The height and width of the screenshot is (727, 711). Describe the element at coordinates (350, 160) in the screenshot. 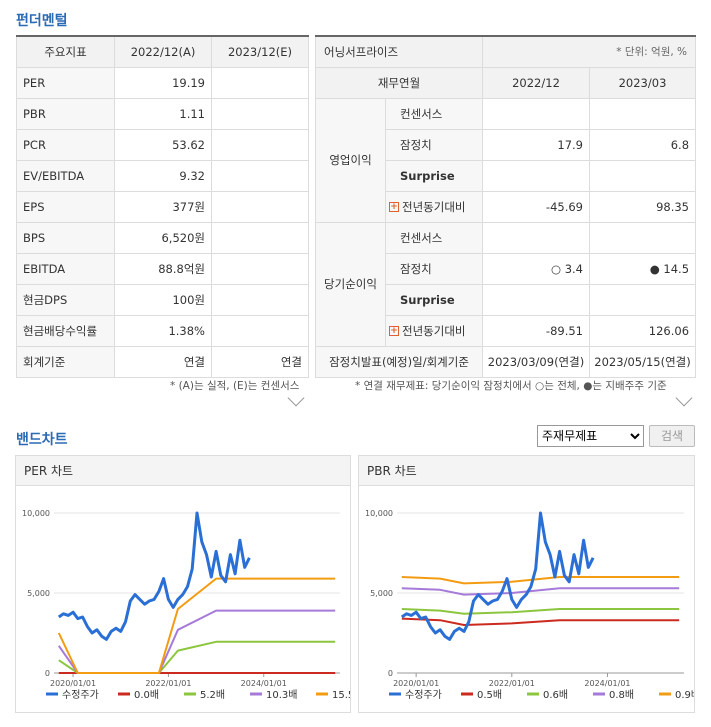

I see `earnings-group-label: 영업이익` at that location.